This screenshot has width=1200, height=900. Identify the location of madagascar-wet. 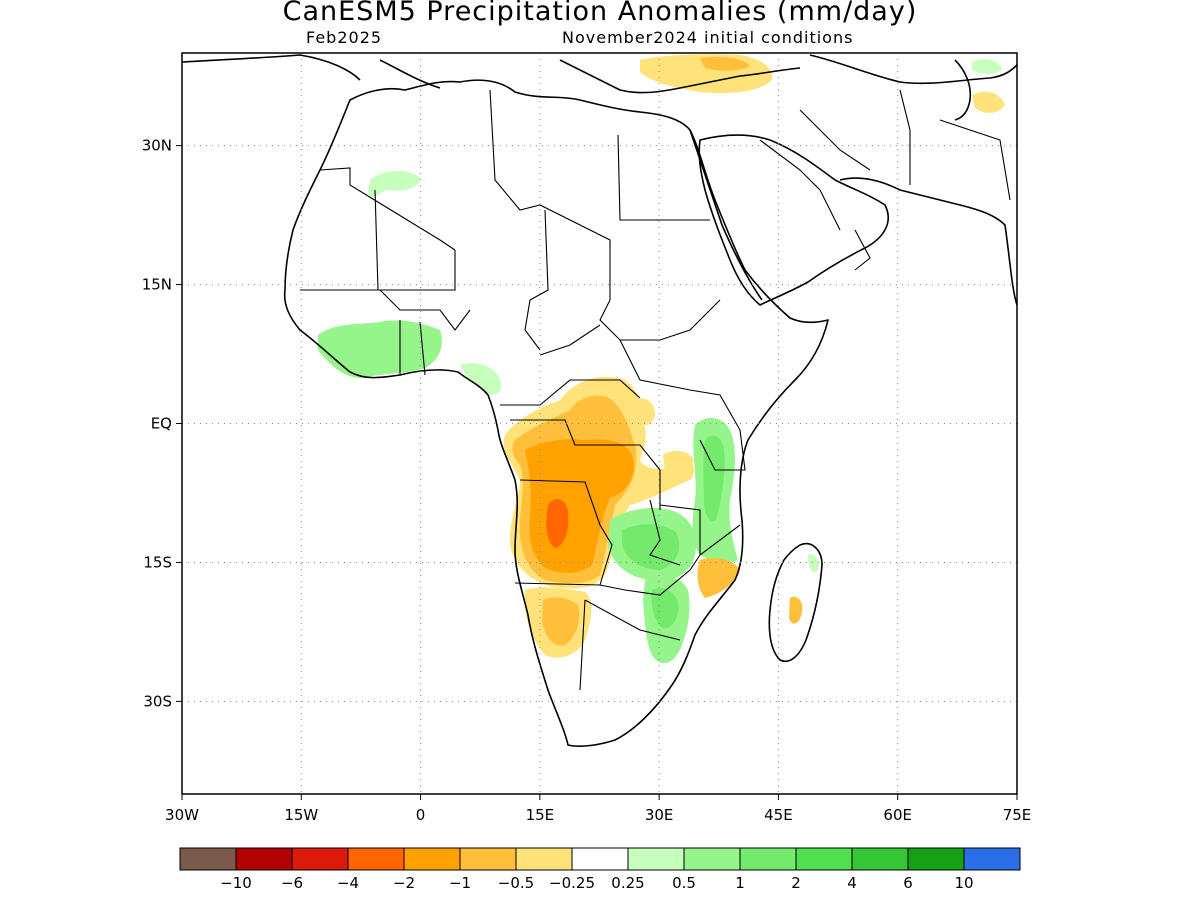
(813, 563).